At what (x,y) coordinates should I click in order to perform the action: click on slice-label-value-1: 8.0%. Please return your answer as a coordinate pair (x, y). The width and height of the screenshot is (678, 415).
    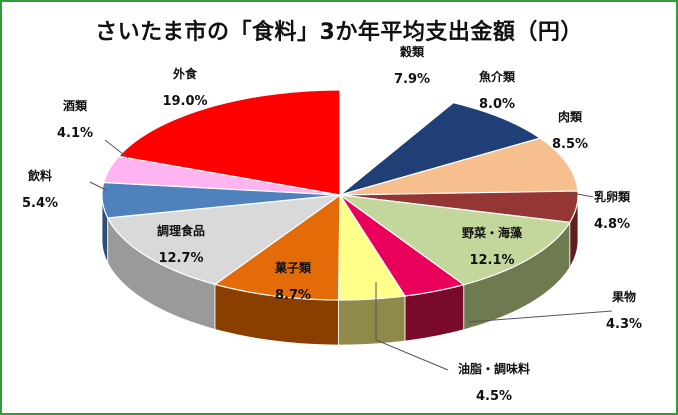
    Looking at the image, I should click on (497, 104).